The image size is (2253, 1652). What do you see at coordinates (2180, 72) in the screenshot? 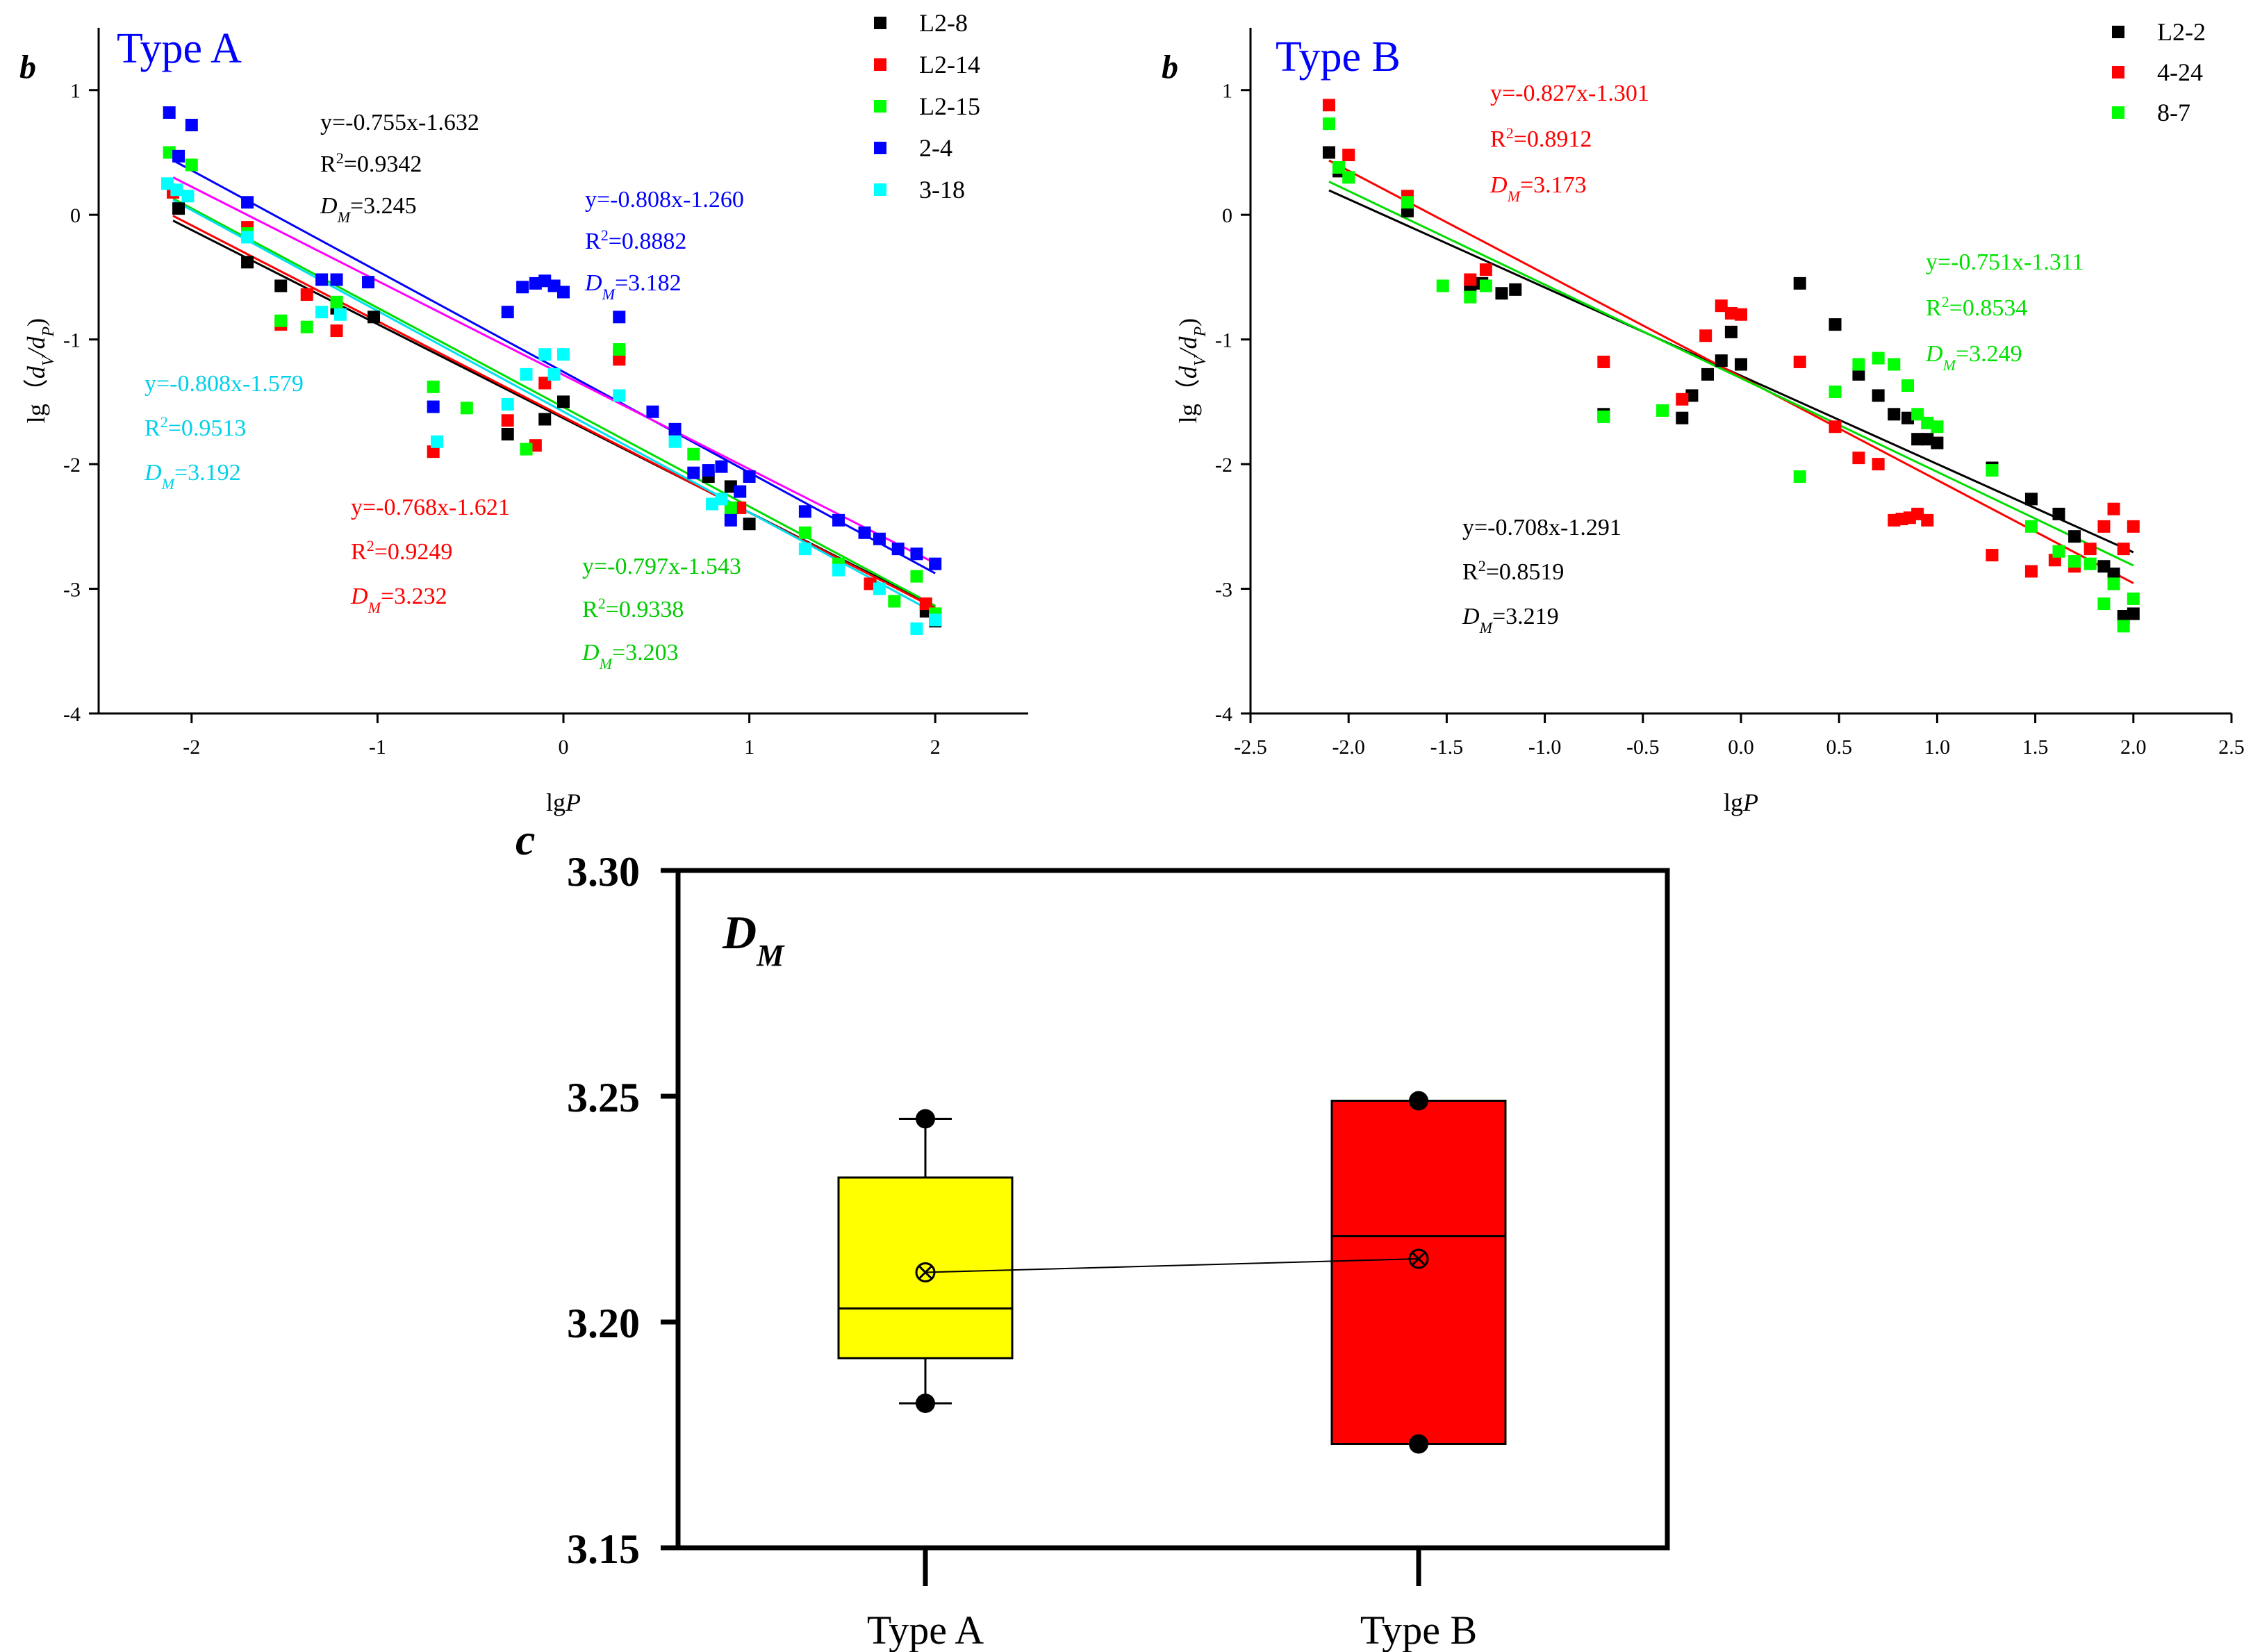
I see `panel-2-legend-label-4-24: 4-24` at bounding box center [2180, 72].